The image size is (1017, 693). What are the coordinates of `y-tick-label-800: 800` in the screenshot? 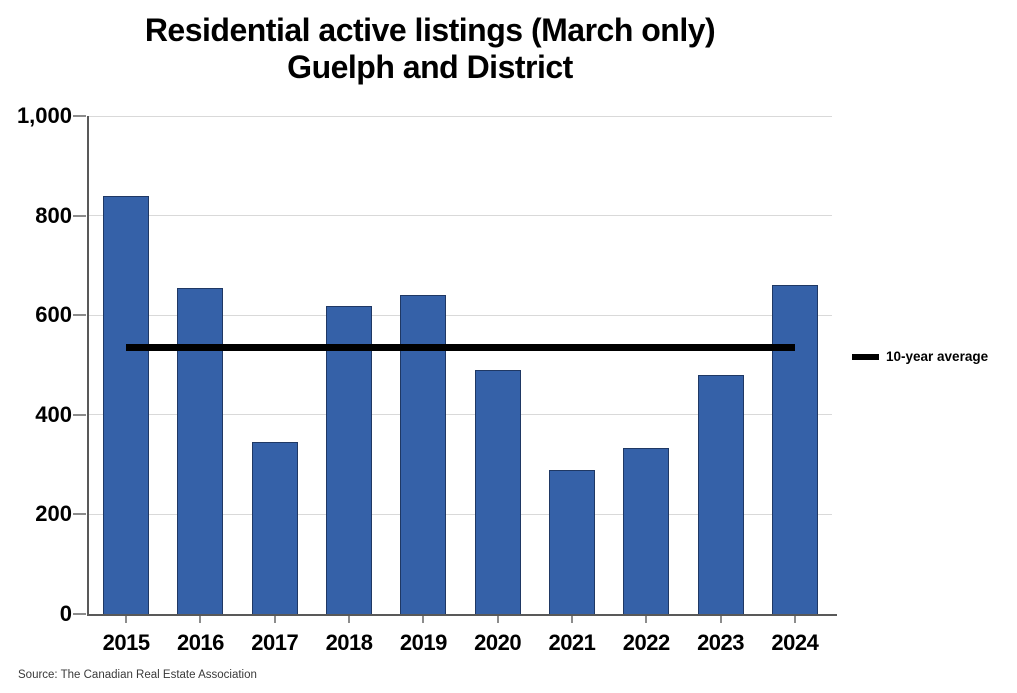 It's located at (53, 215).